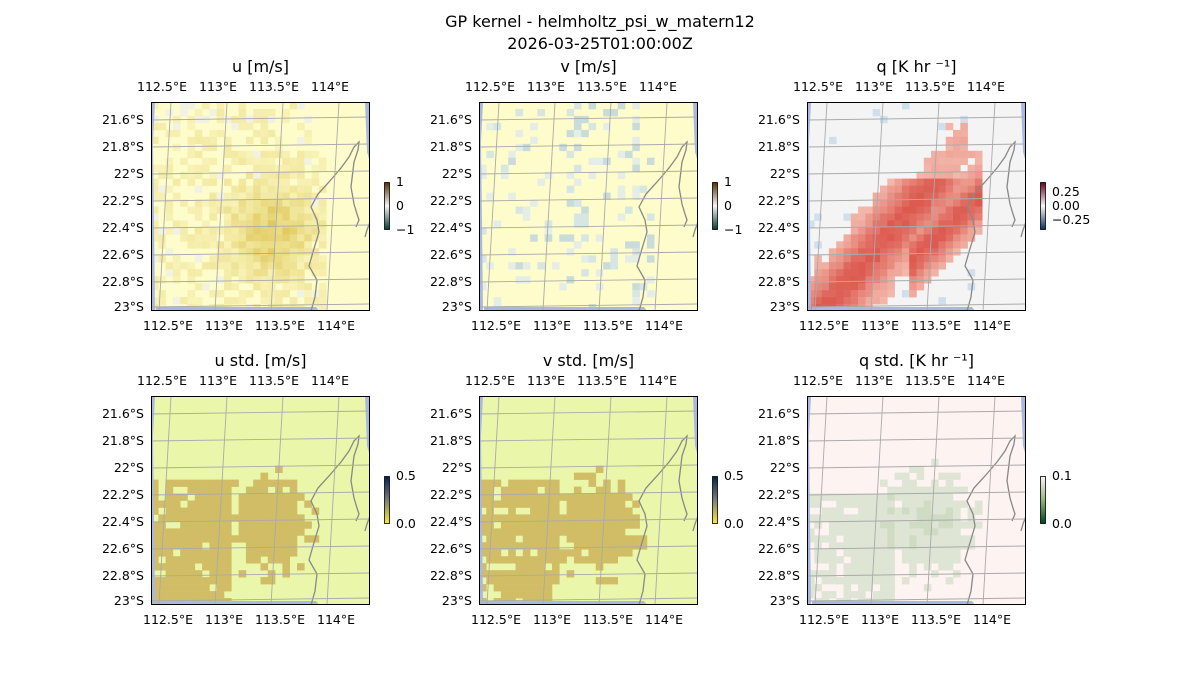 This screenshot has width=1200, height=700. What do you see at coordinates (1066, 205) in the screenshot?
I see `colorbar-tick-label: 0.00` at bounding box center [1066, 205].